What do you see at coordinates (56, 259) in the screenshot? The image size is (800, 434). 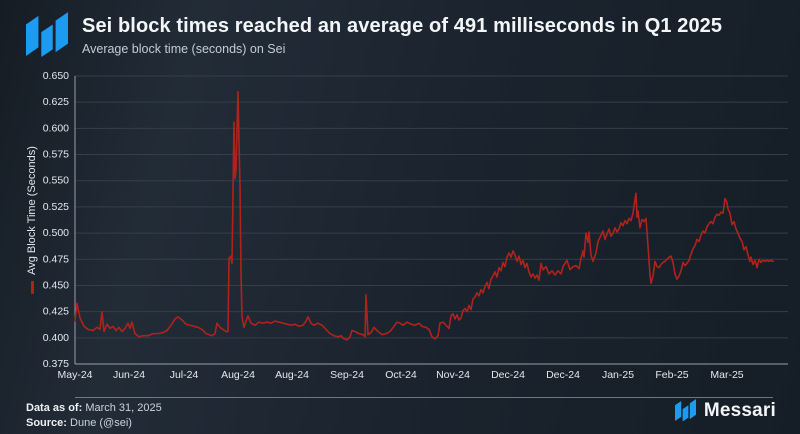 I see `y-tick-label: 0.475` at bounding box center [56, 259].